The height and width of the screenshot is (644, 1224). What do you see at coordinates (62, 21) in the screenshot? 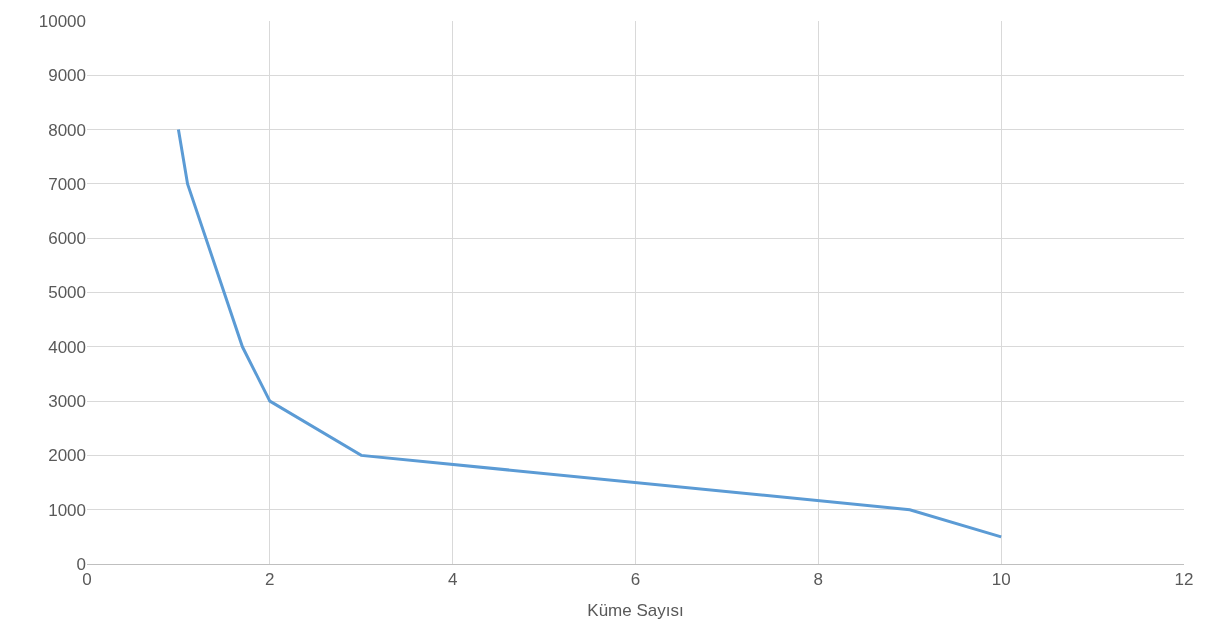
I see `y-tick-label: 10000` at bounding box center [62, 21].